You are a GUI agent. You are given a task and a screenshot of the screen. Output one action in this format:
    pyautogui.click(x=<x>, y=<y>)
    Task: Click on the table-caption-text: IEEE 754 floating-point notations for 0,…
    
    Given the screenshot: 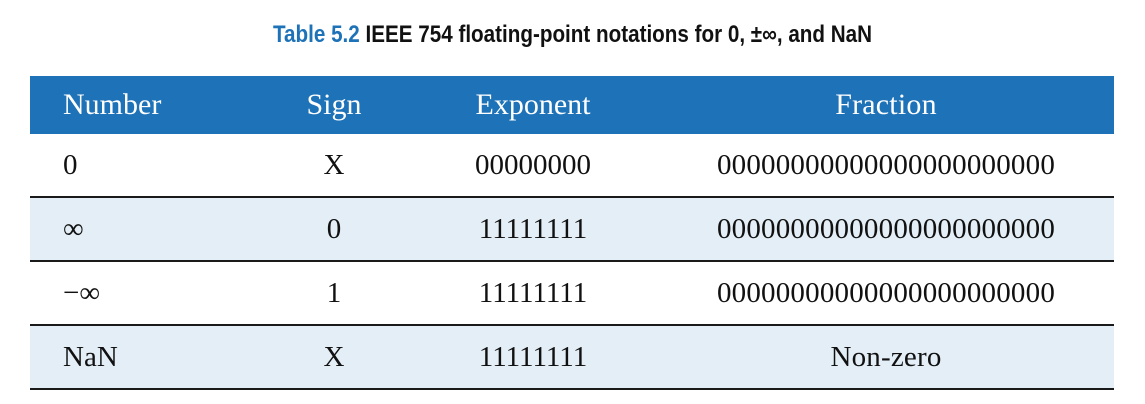 What is the action you would take?
    pyautogui.click(x=619, y=34)
    